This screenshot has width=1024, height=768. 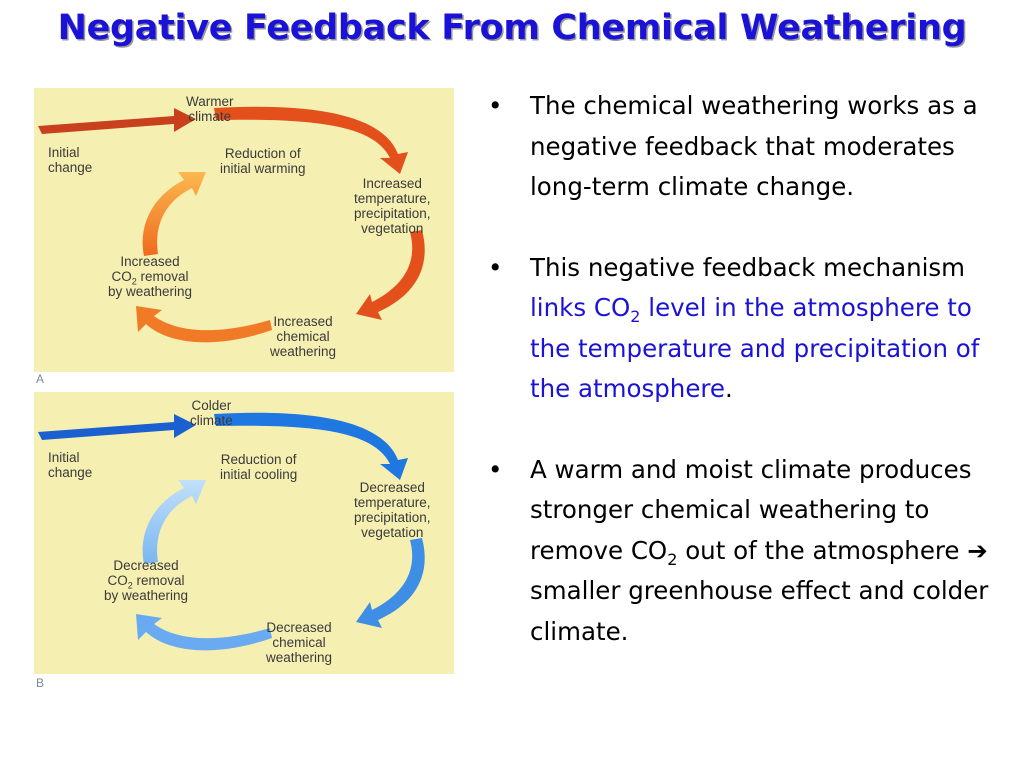 What do you see at coordinates (40, 683) in the screenshot?
I see `panel-b-label: B` at bounding box center [40, 683].